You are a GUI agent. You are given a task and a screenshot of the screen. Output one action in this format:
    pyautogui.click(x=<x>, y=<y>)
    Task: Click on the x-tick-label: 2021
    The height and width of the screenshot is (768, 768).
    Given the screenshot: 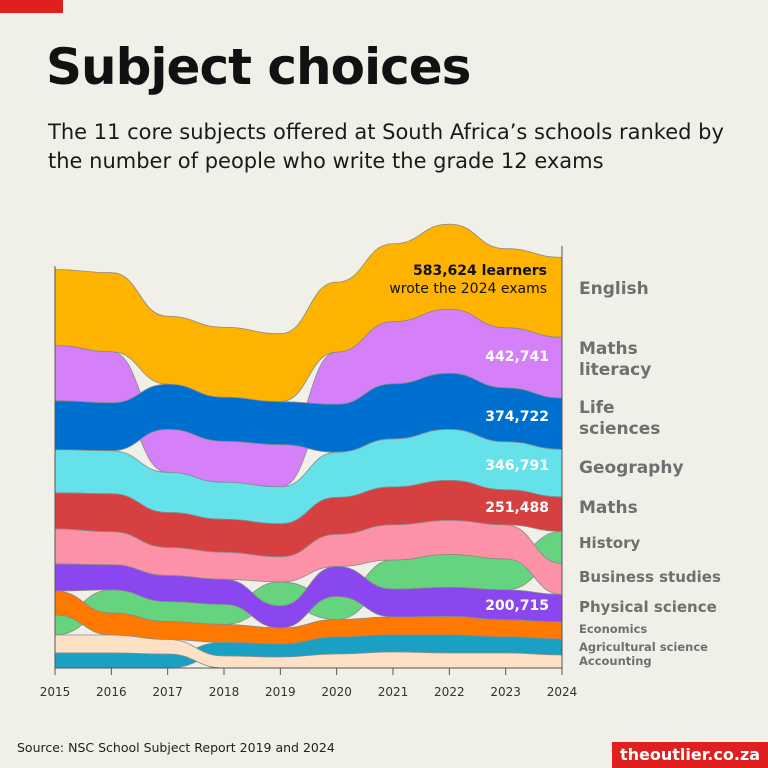 What is the action you would take?
    pyautogui.click(x=393, y=692)
    